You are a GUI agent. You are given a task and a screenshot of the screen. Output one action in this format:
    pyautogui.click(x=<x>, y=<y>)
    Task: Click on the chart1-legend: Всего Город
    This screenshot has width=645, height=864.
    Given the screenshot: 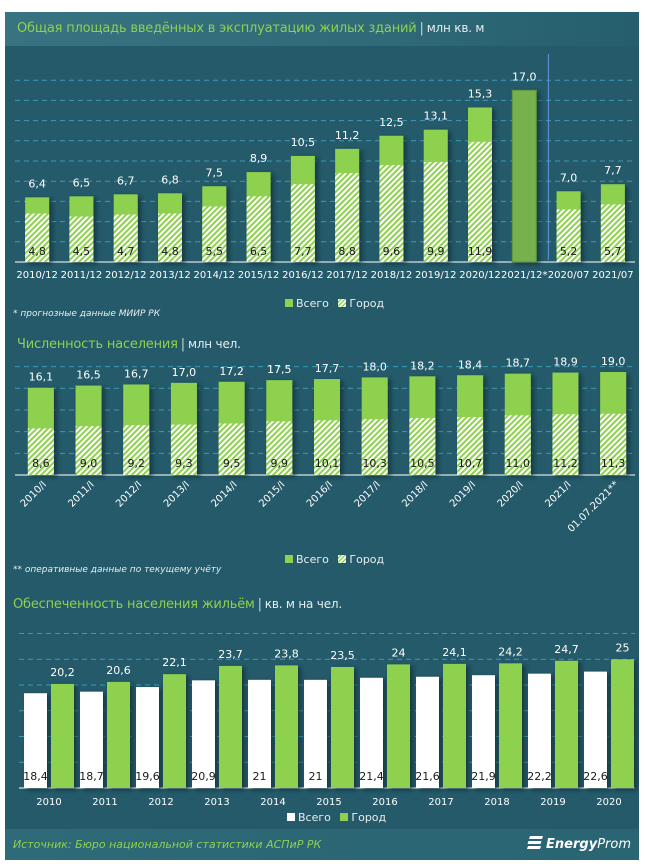 What is the action you would take?
    pyautogui.click(x=337, y=303)
    